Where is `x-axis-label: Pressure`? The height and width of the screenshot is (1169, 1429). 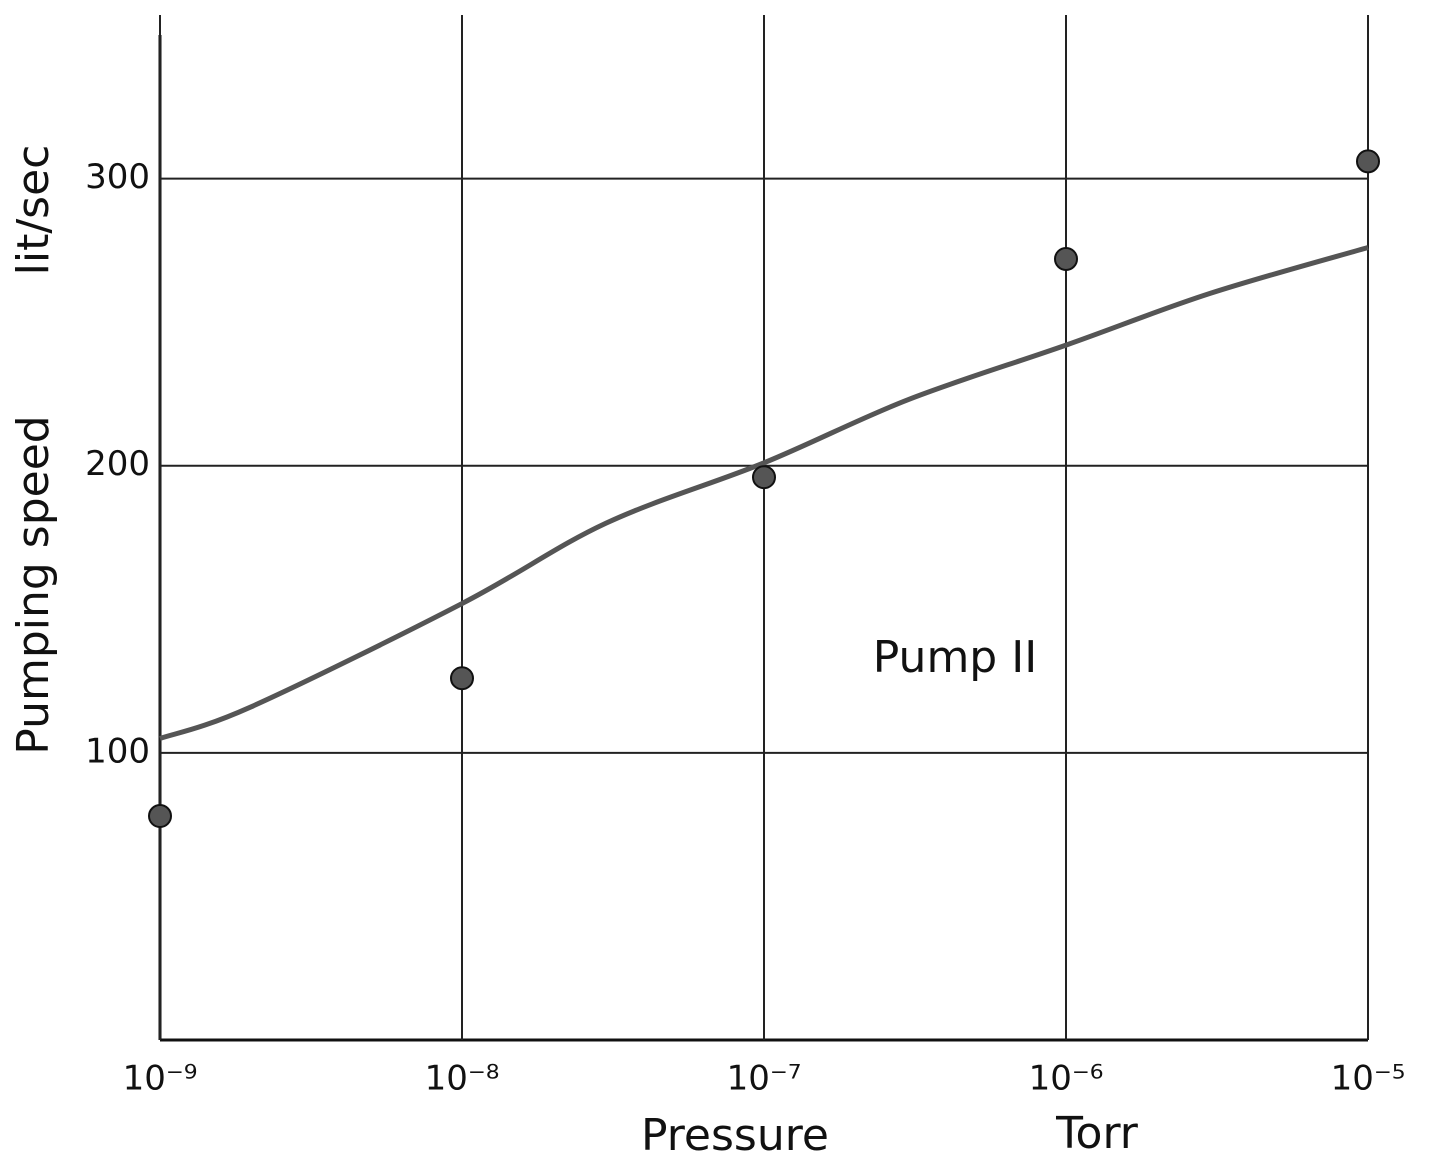
x-axis-label: Pressure is located at coordinates (735, 1135).